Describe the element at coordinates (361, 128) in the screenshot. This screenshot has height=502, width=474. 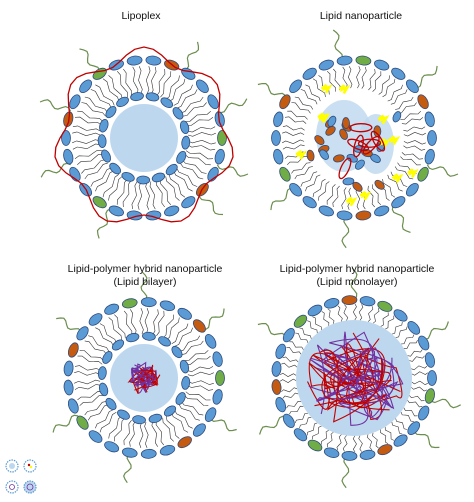
I see `nucleic-acid-loop` at that location.